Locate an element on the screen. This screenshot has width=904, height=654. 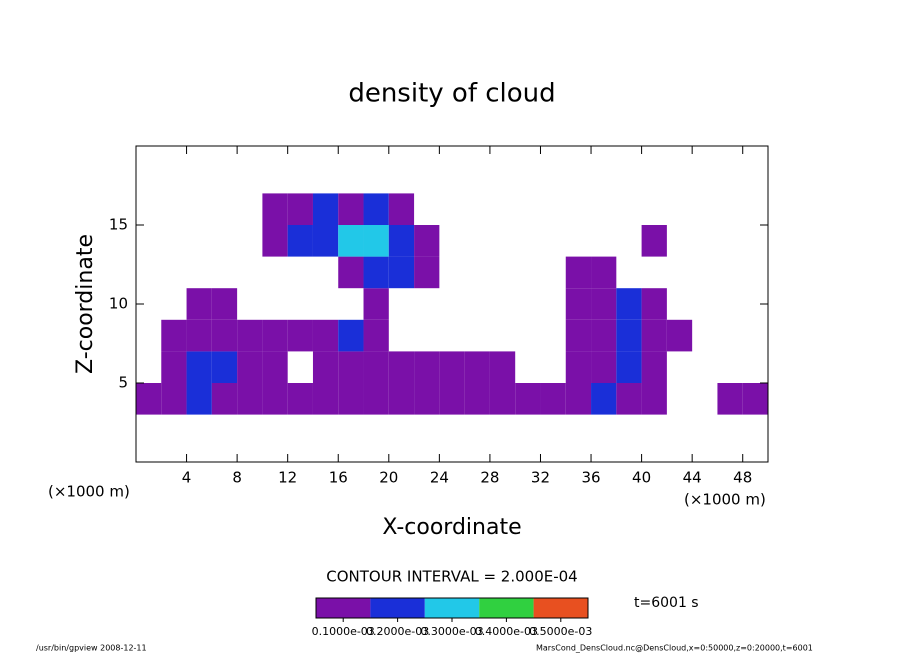
x-tick-label: 12 is located at coordinates (287, 478).